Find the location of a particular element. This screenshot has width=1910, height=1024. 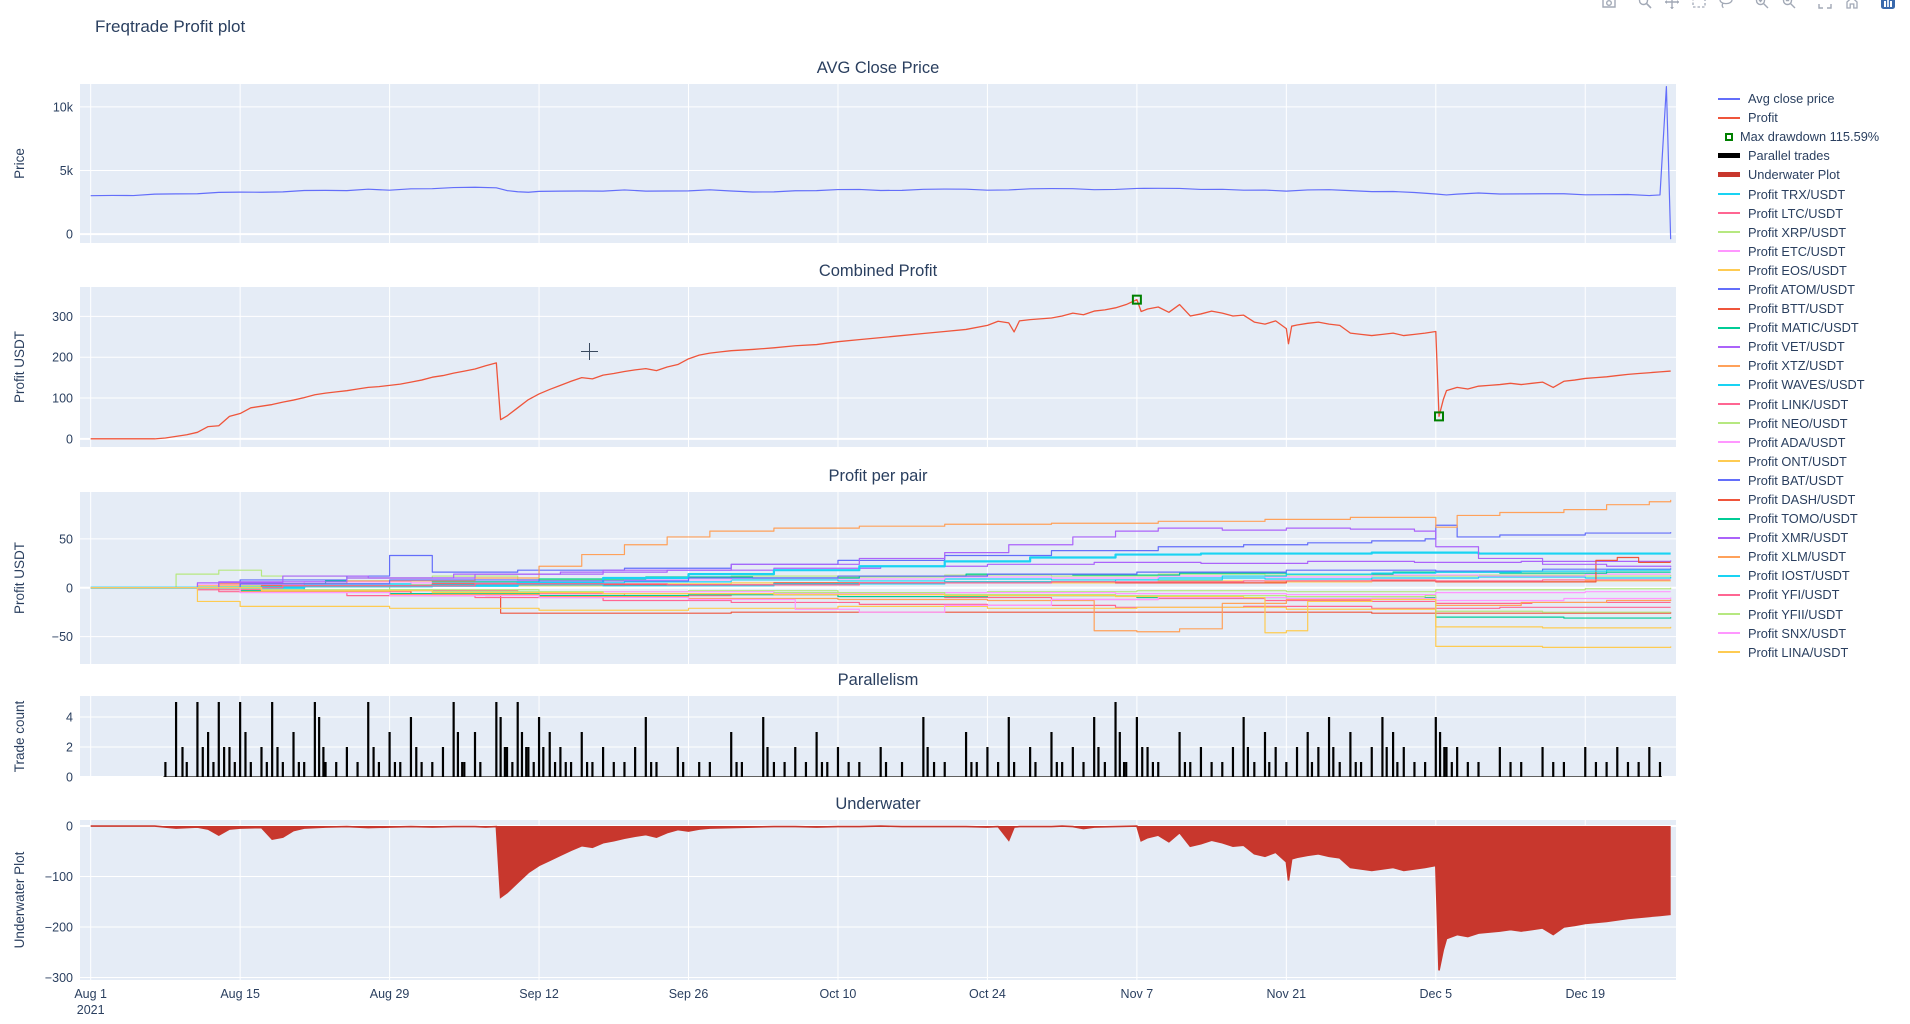

legend-label: Profit IOST/USDT is located at coordinates (1799, 576).